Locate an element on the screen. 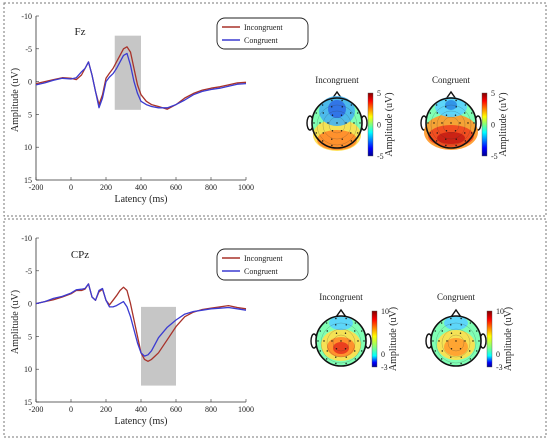 The width and height of the screenshot is (550, 441). x-tick-label: 1000 is located at coordinates (246, 409).